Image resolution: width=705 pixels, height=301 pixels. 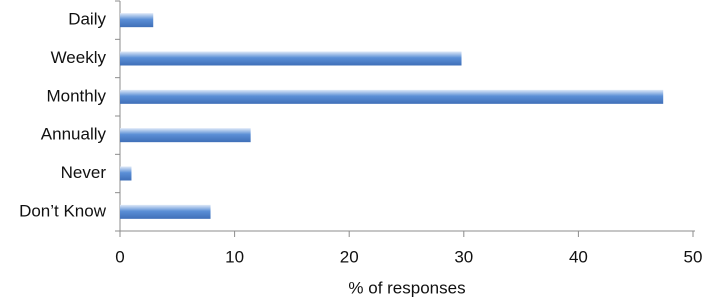 What do you see at coordinates (349, 256) in the screenshot?
I see `x-tick-label: 20` at bounding box center [349, 256].